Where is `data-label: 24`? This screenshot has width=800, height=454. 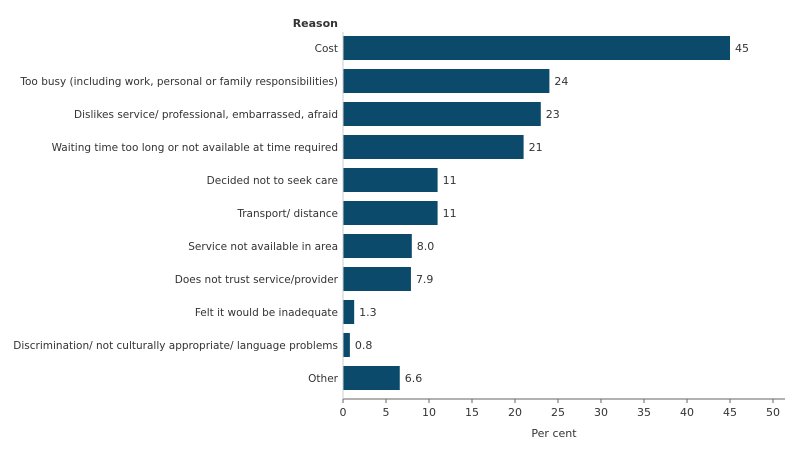 data-label: 24 is located at coordinates (561, 81).